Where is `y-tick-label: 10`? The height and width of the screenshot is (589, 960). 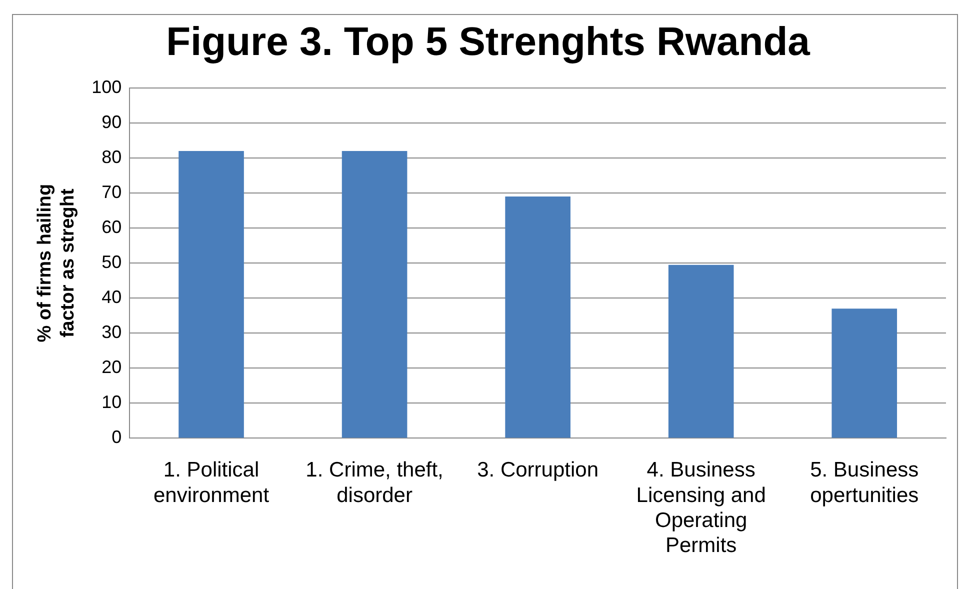
y-tick-label: 10 is located at coordinates (112, 402).